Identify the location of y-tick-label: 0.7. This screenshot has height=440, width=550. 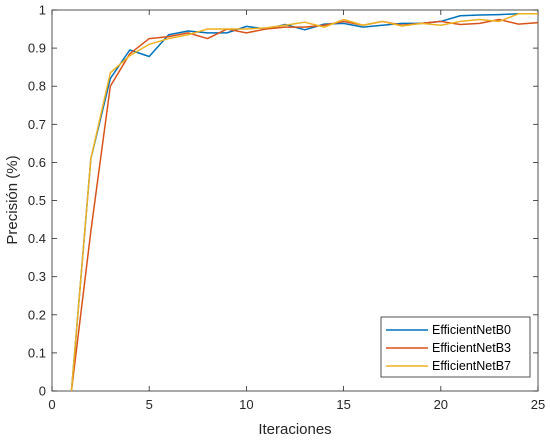
(37, 124).